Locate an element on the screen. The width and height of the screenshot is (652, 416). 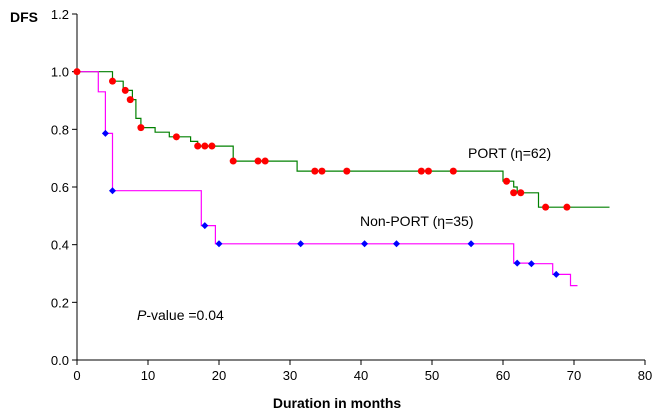
x-axis-title: Duration in months is located at coordinates (337, 403).